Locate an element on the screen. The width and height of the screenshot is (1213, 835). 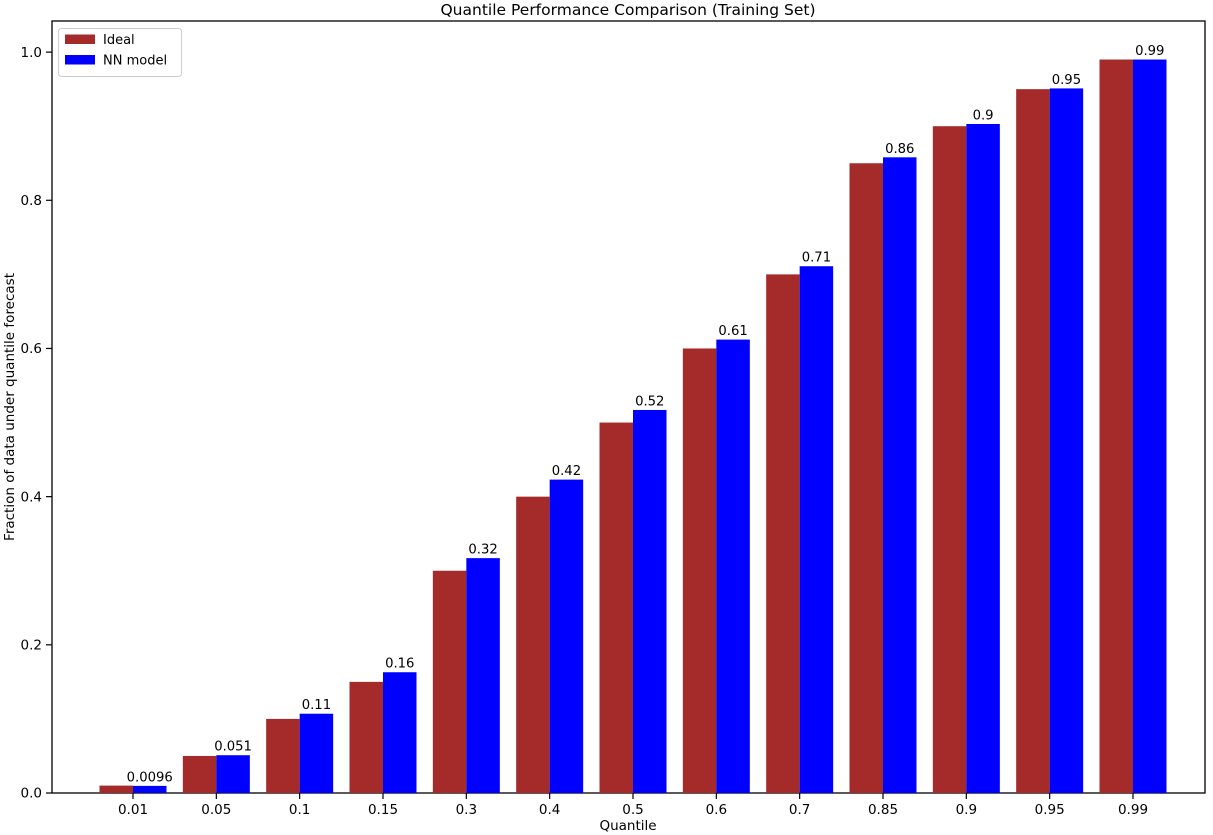
bar-nn-model-0.3 is located at coordinates (483, 675).